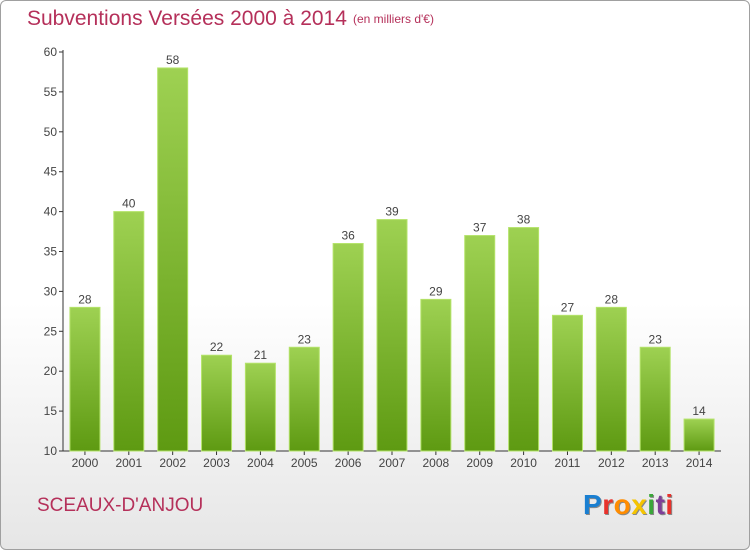 The height and width of the screenshot is (550, 750). Describe the element at coordinates (523, 463) in the screenshot. I see `x-tick-label: 2010` at that location.